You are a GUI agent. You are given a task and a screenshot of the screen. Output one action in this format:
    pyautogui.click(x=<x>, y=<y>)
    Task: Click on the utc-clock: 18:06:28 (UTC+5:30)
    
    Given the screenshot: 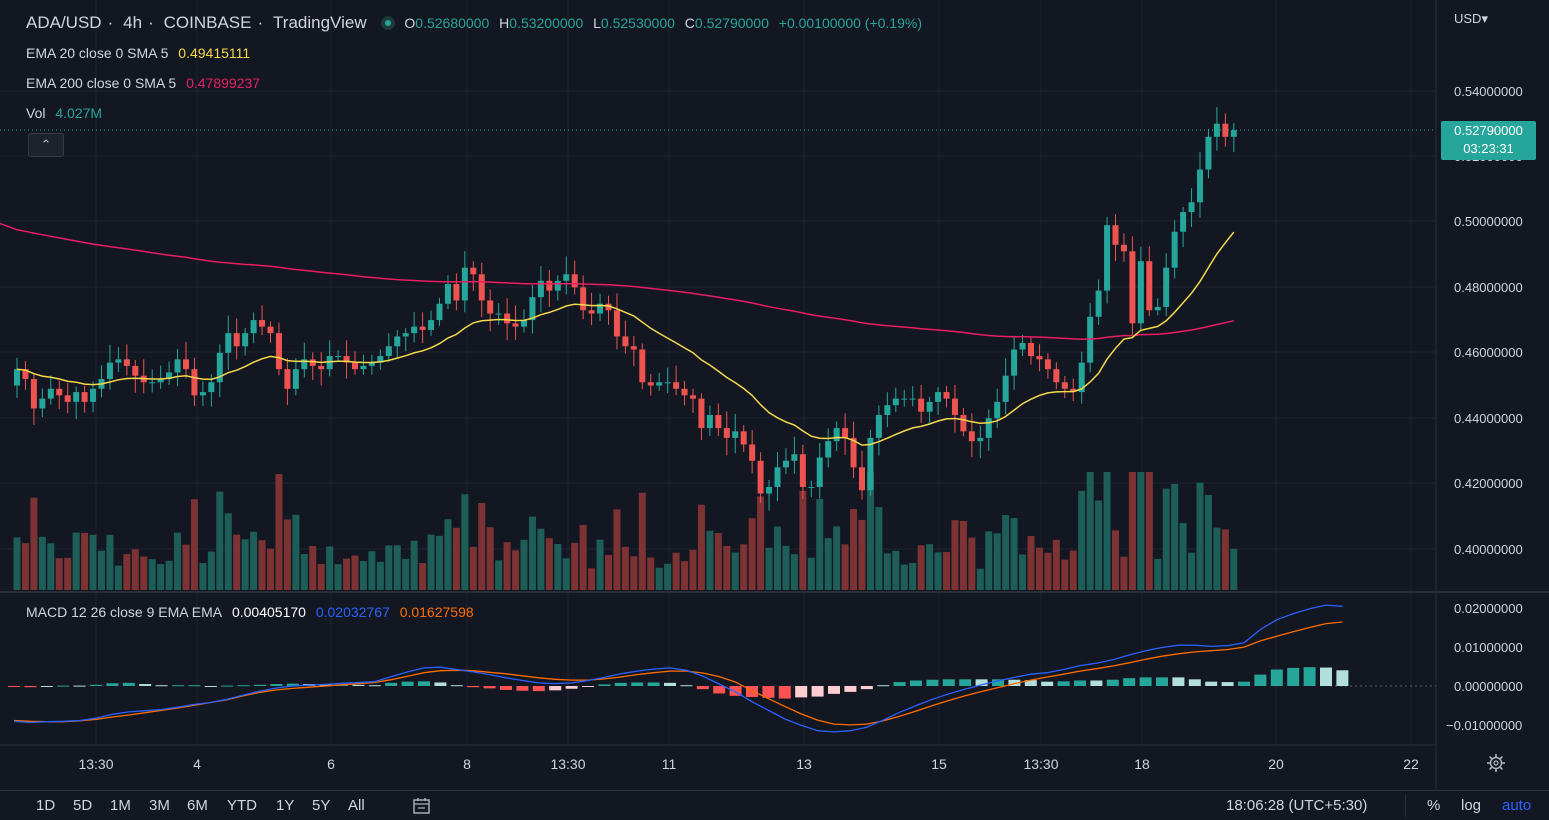 What is the action you would take?
    pyautogui.click(x=1297, y=805)
    